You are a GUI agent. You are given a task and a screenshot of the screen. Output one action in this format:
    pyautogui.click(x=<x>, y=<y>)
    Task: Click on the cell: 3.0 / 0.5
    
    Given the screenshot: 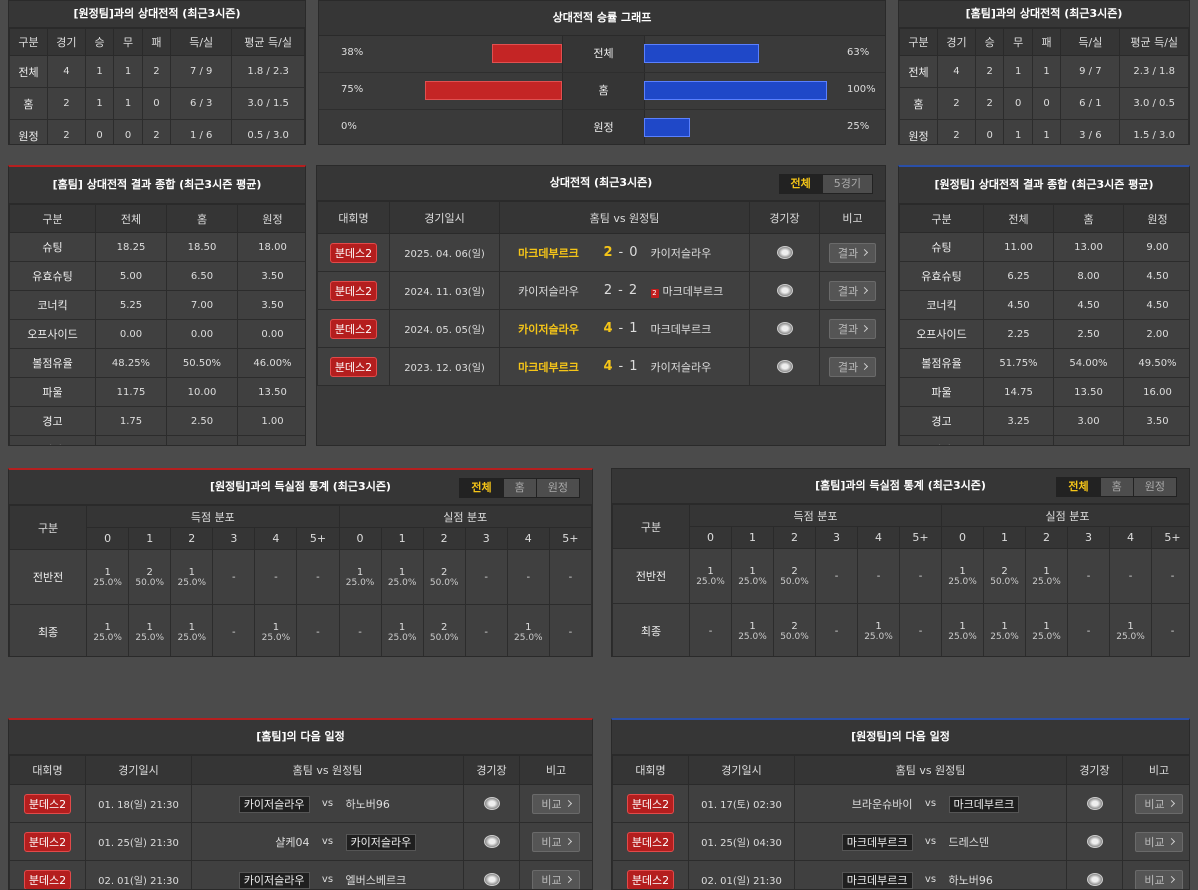 What is the action you would take?
    pyautogui.click(x=1154, y=103)
    